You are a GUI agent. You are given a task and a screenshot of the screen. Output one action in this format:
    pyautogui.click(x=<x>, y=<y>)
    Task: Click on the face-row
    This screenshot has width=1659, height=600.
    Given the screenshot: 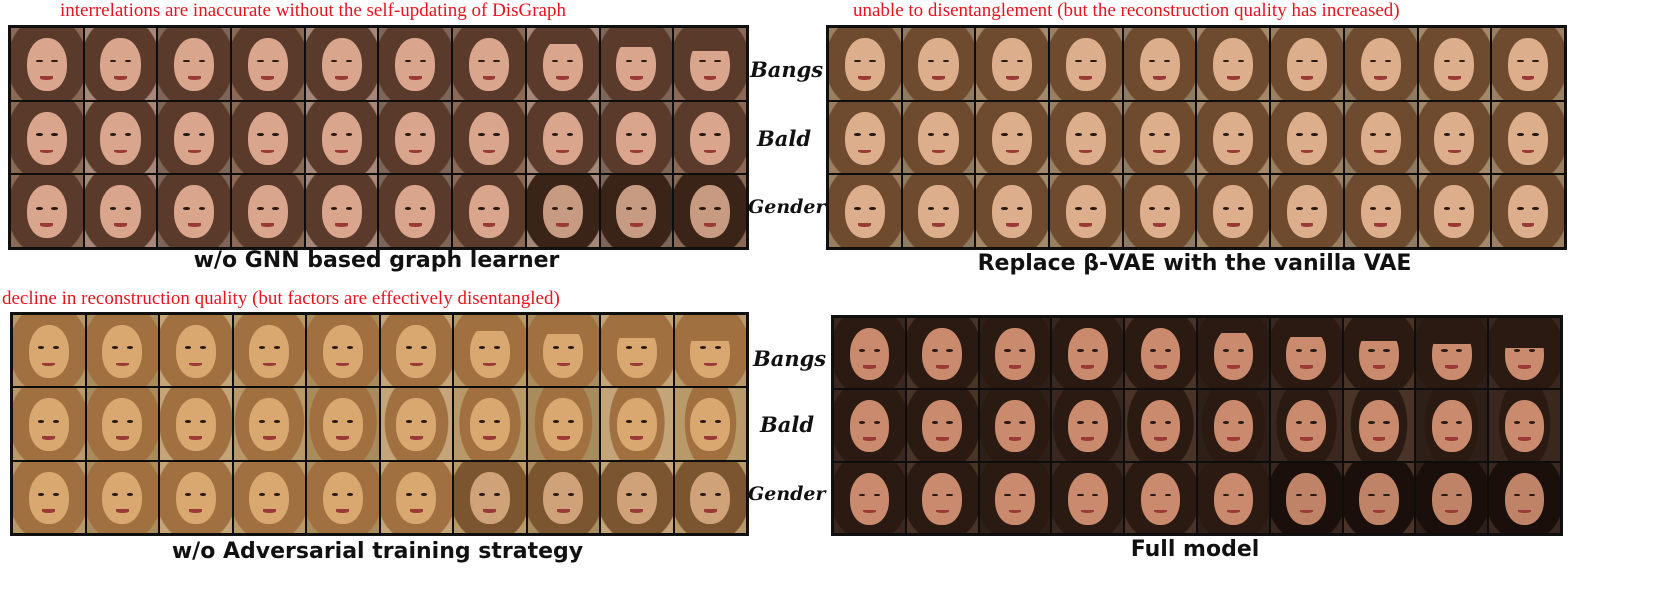 What is the action you would take?
    pyautogui.click(x=1197, y=353)
    